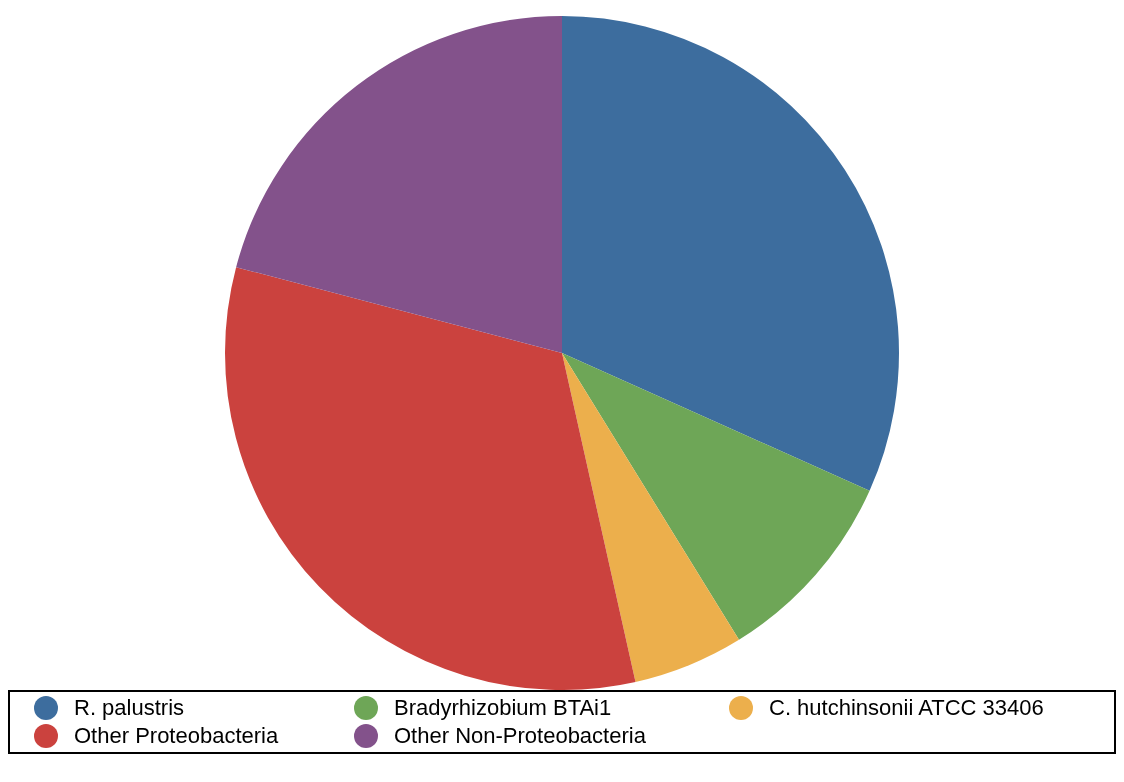 This screenshot has width=1124, height=782. I want to click on legend-label: R. palustris, so click(129, 708).